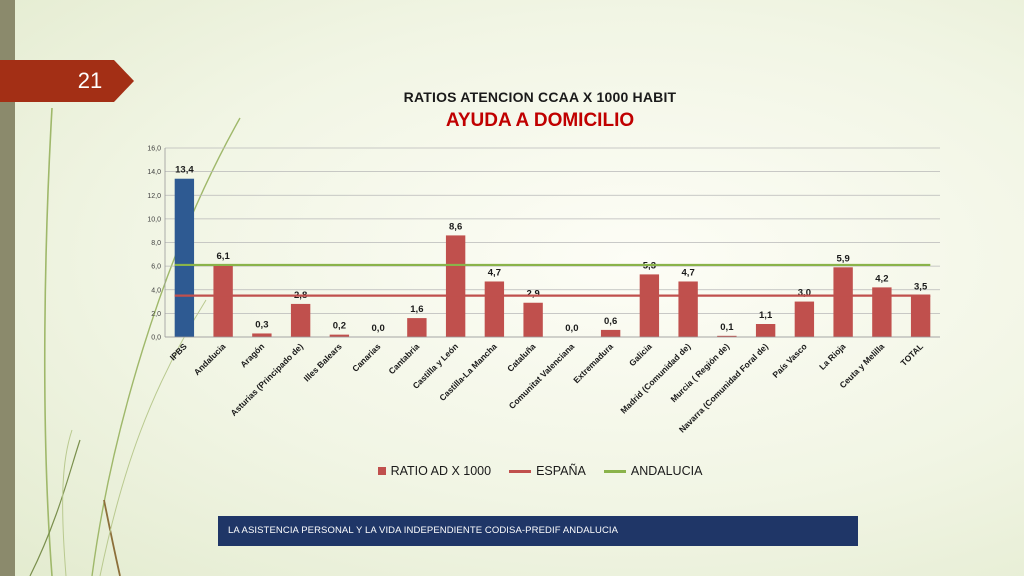 The image size is (1024, 576). What do you see at coordinates (521, 357) in the screenshot?
I see `x-tick-label: Cataluña` at bounding box center [521, 357].